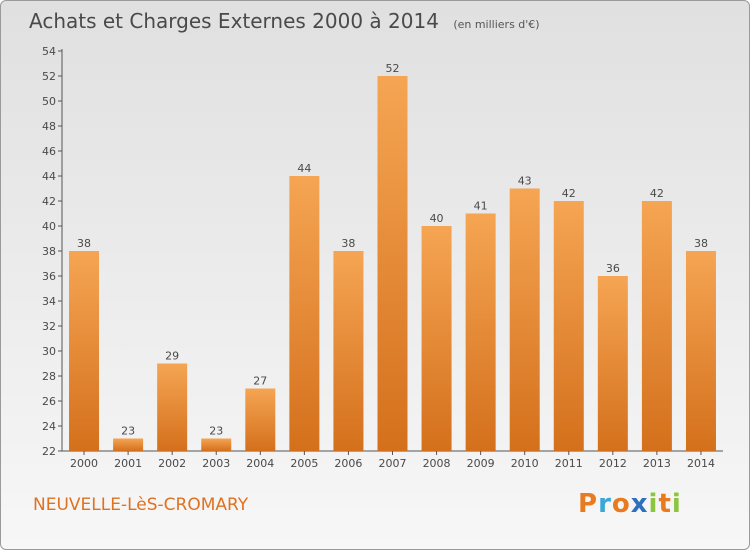 Image resolution: width=750 pixels, height=550 pixels. What do you see at coordinates (605, 504) in the screenshot?
I see `logo-letter: r` at bounding box center [605, 504].